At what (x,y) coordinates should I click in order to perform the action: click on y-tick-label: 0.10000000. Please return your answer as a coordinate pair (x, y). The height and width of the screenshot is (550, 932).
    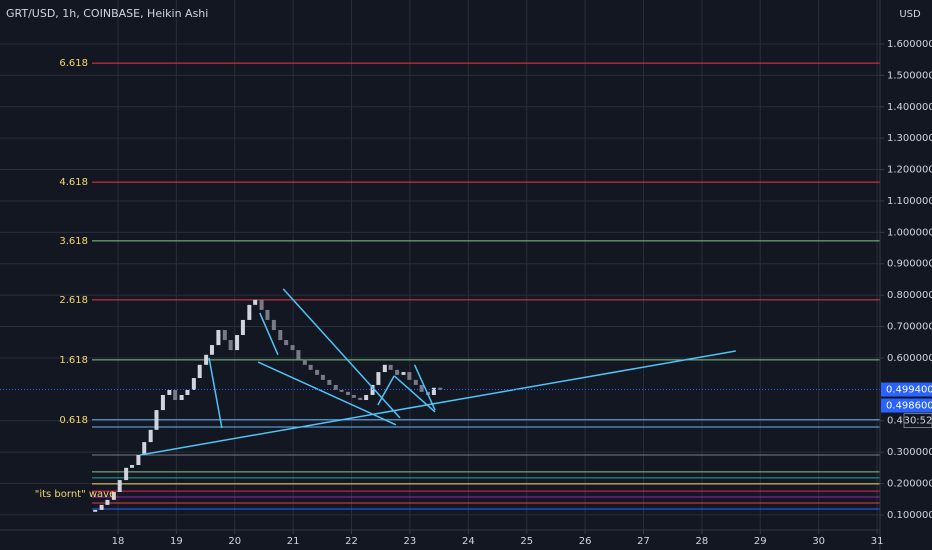
    Looking at the image, I should click on (909, 515).